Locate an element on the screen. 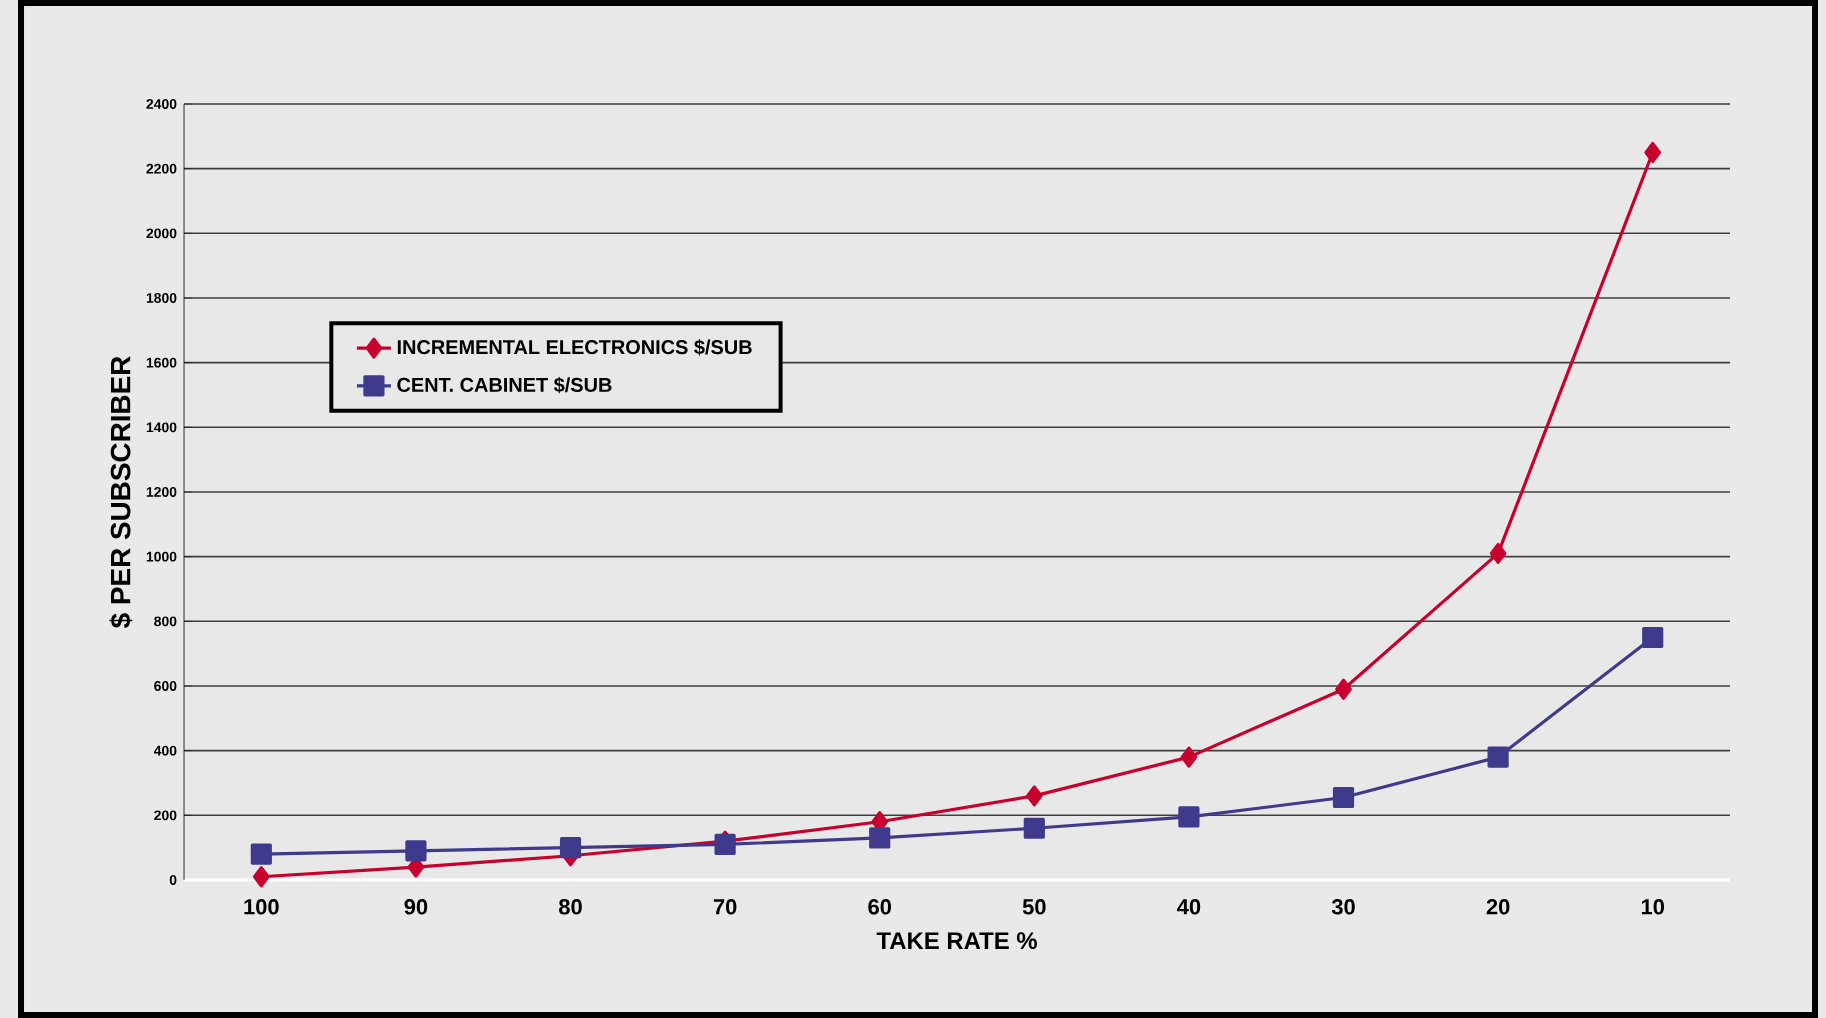  x-tick-label: 60 is located at coordinates (879, 907).